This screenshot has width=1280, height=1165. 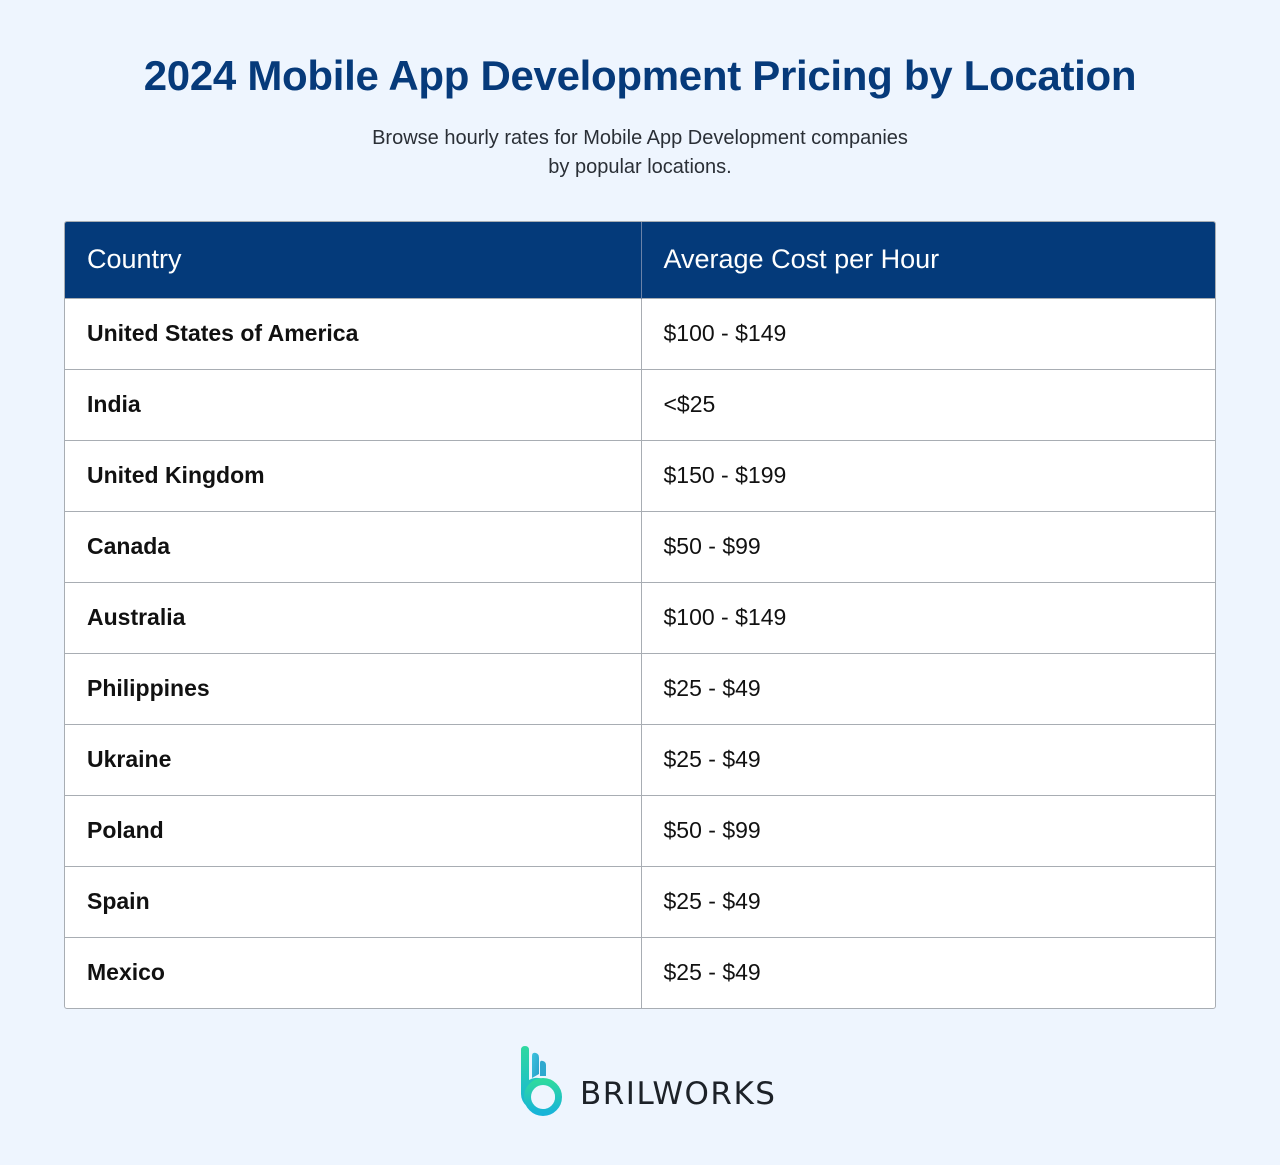 I want to click on table-row: Australia $100 - $149, so click(x=640, y=617).